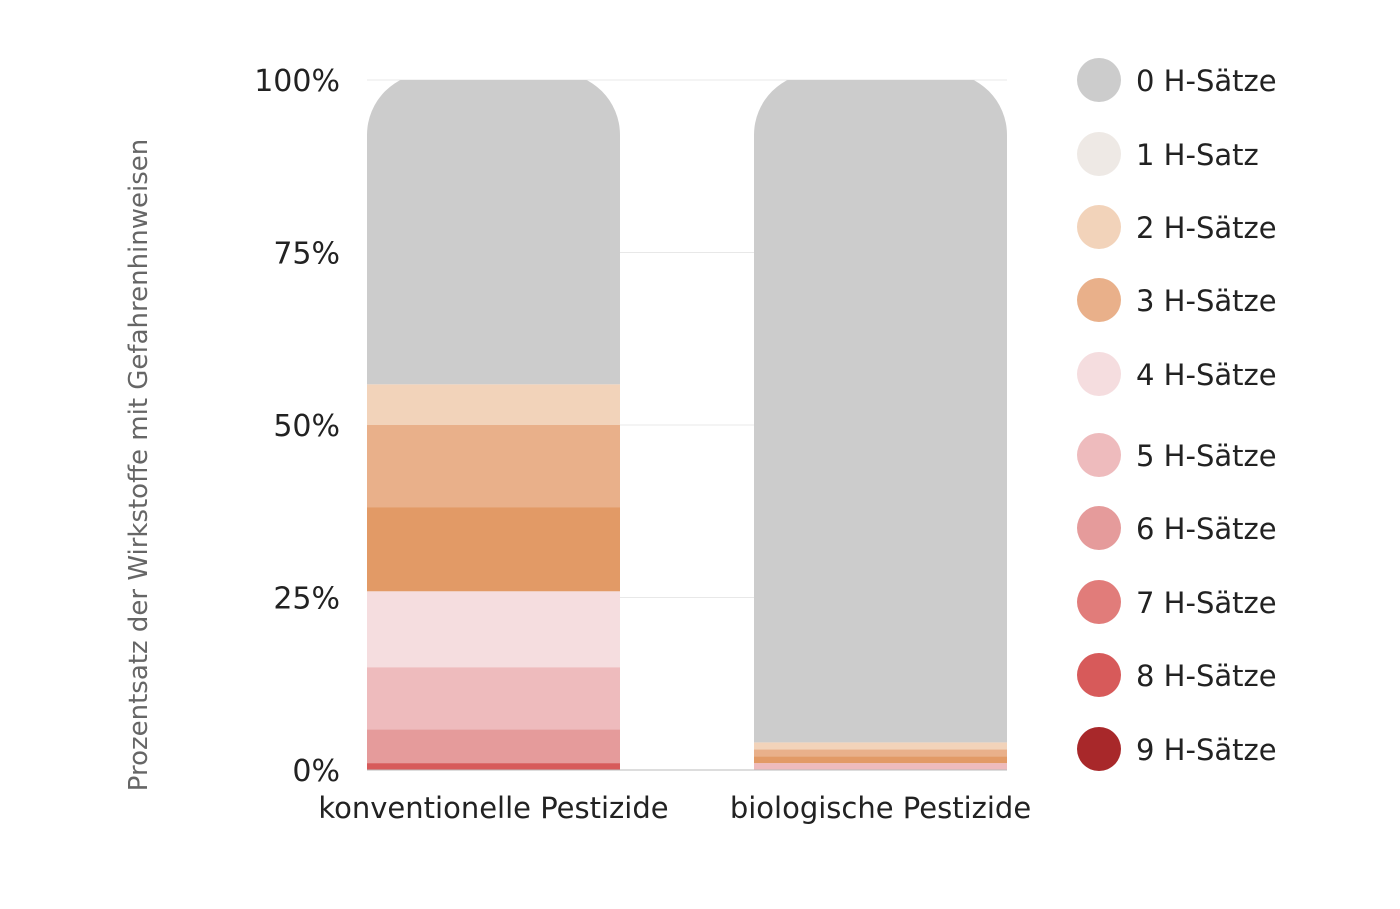 The image size is (1400, 909). I want to click on legend-item: 4 H-Sätze, so click(1177, 374).